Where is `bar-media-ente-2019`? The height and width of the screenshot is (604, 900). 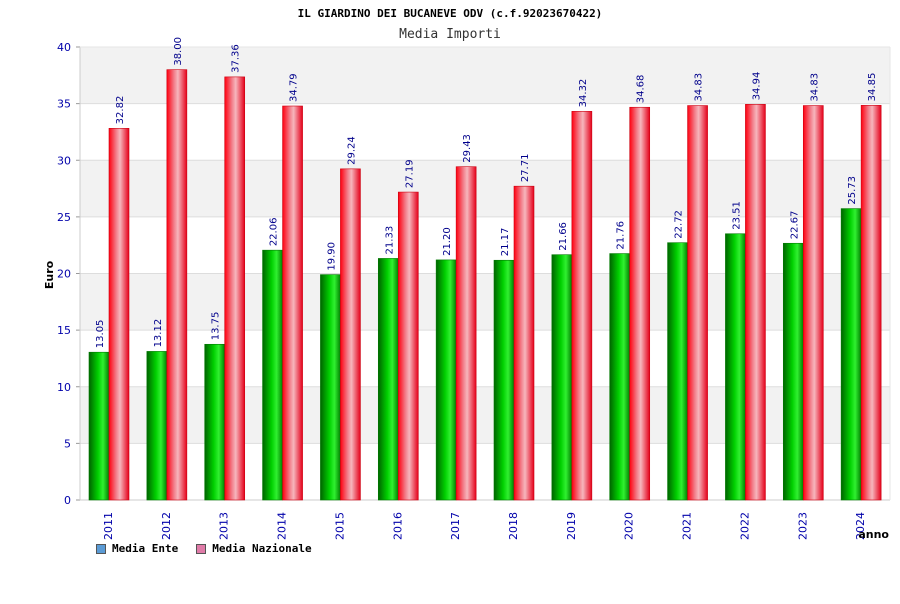 bar-media-ente-2019 is located at coordinates (562, 377).